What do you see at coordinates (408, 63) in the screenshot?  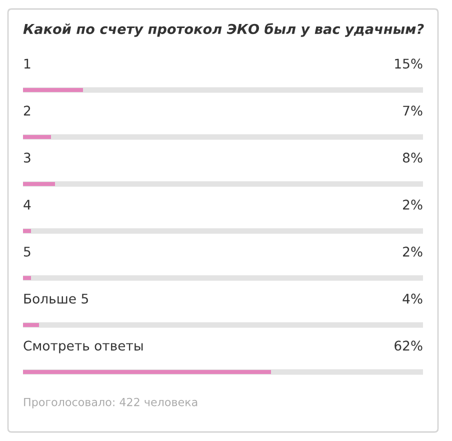 I see `data-label: 15%` at bounding box center [408, 63].